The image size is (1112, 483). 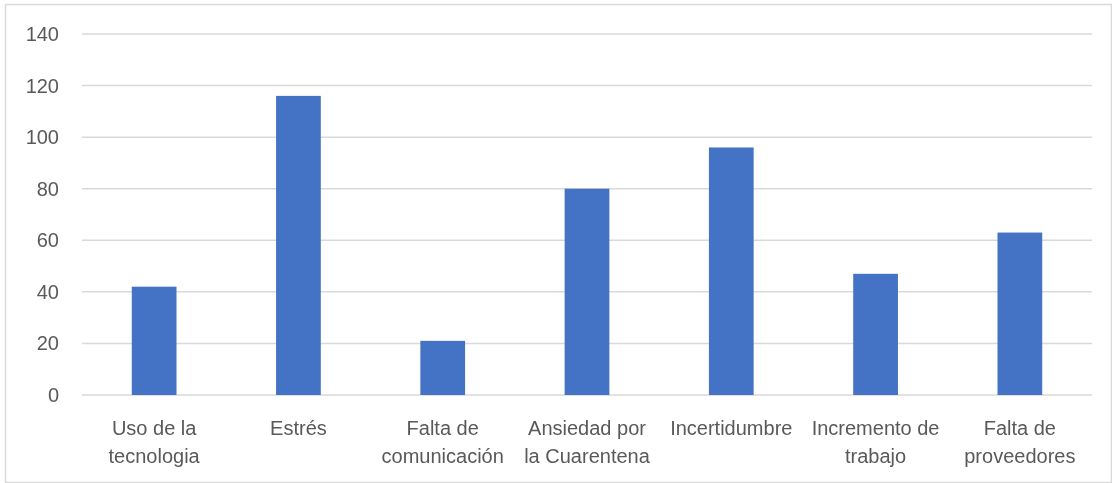 I want to click on x-tick-label: Incremento de trabajo, so click(x=875, y=442).